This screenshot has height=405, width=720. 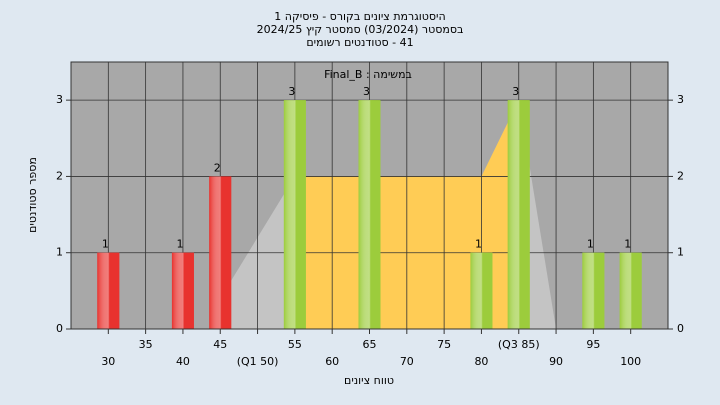 What do you see at coordinates (481, 361) in the screenshot?
I see `x-tick-label: 80` at bounding box center [481, 361].